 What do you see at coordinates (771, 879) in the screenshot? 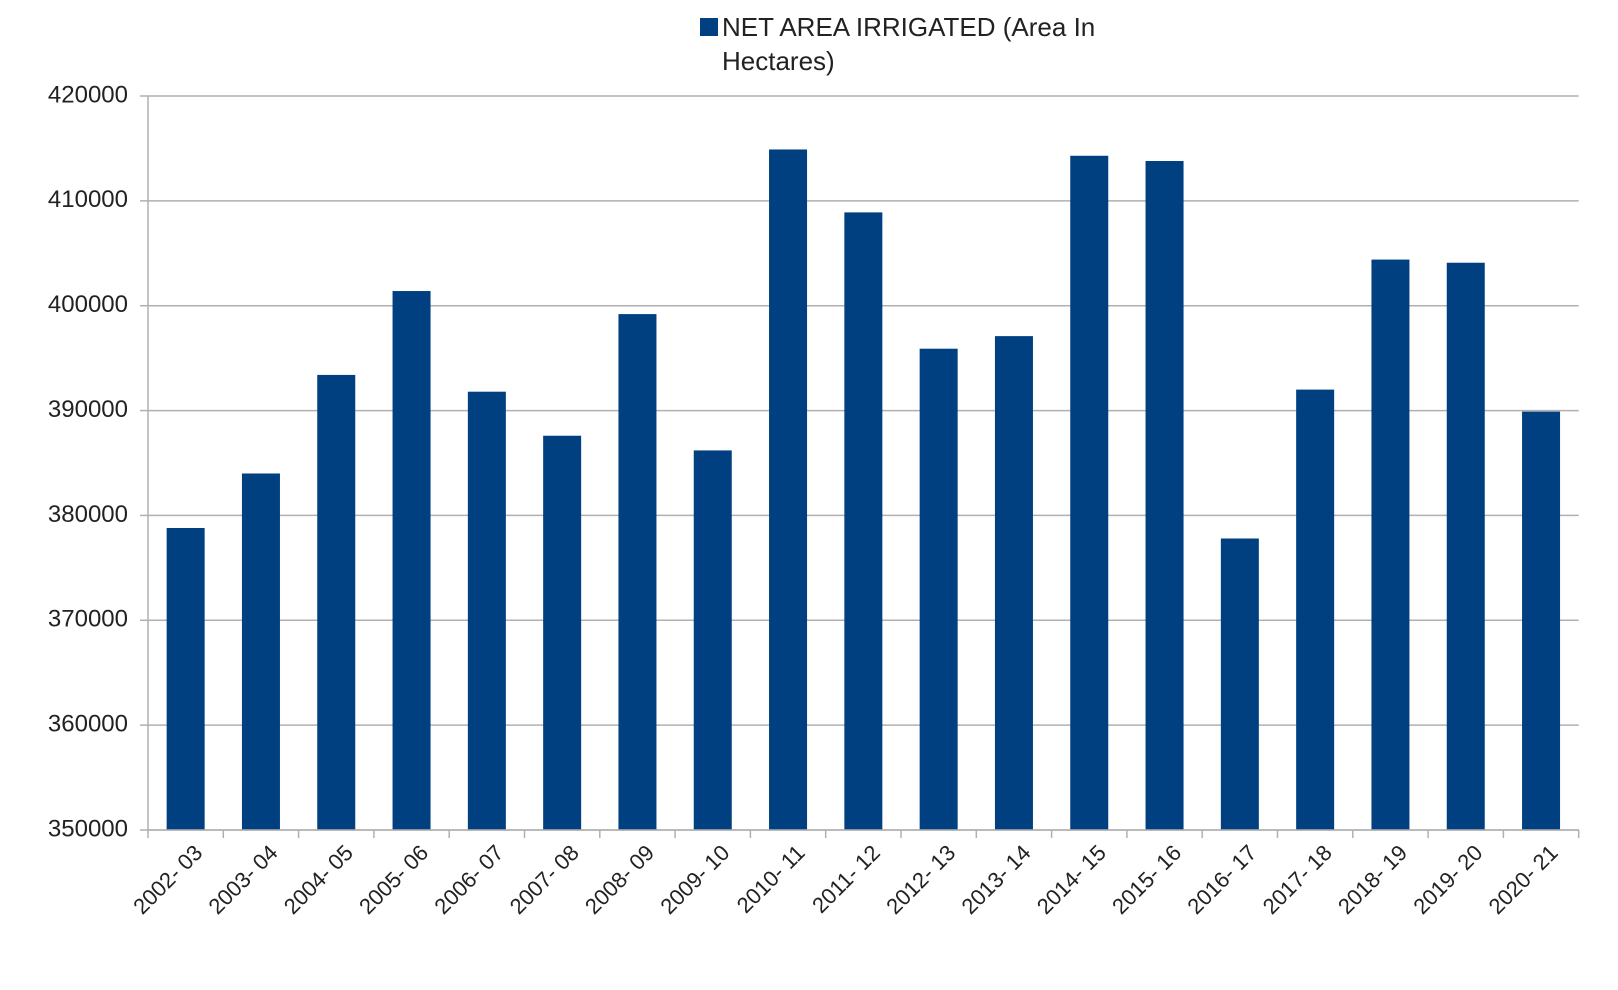
I see `x-tick-label: 2010- 11` at bounding box center [771, 879].